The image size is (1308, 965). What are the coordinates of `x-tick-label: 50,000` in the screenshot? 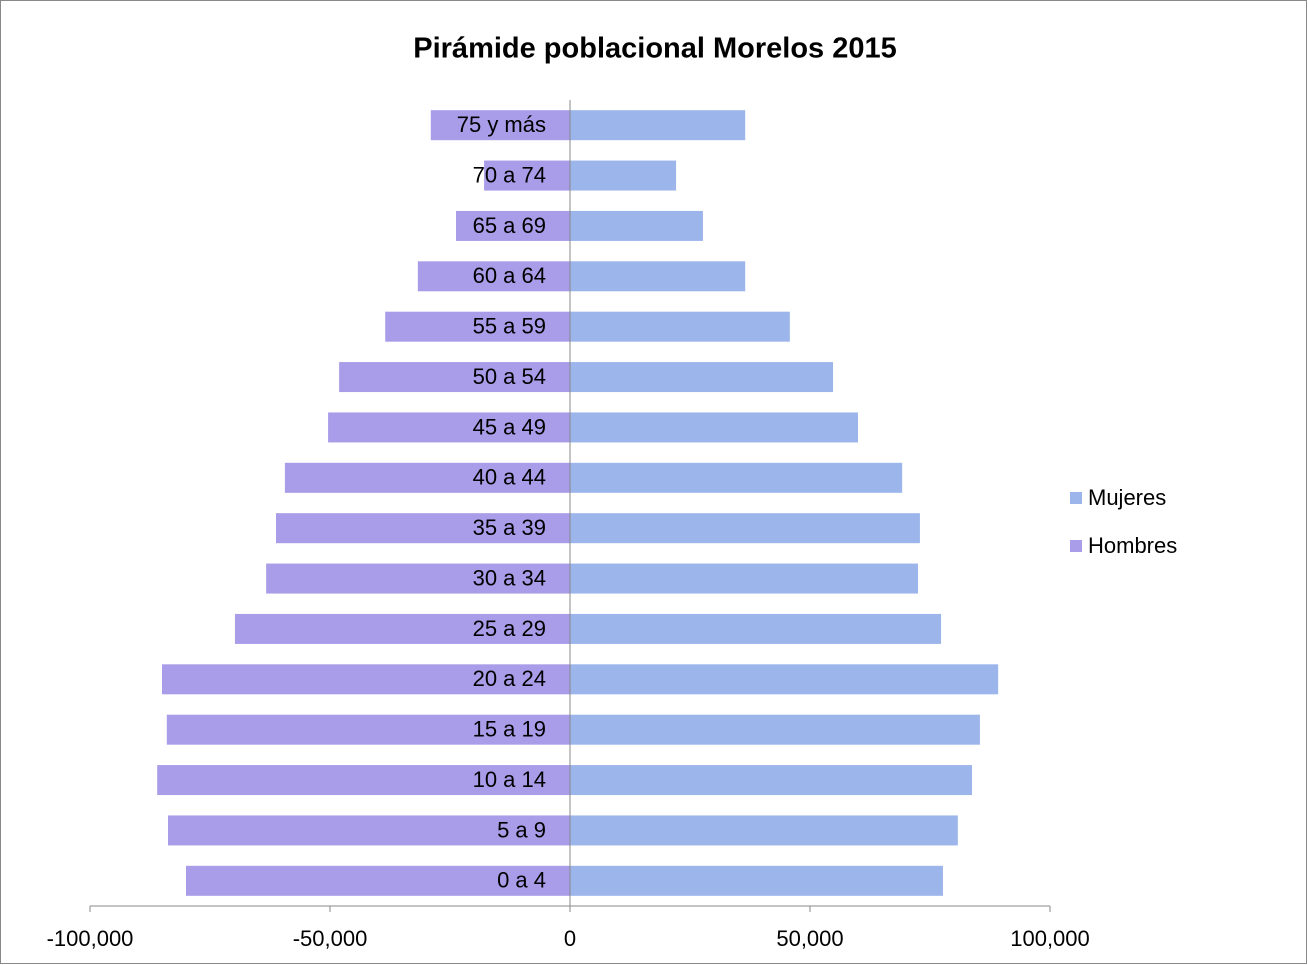 It's located at (809, 938).